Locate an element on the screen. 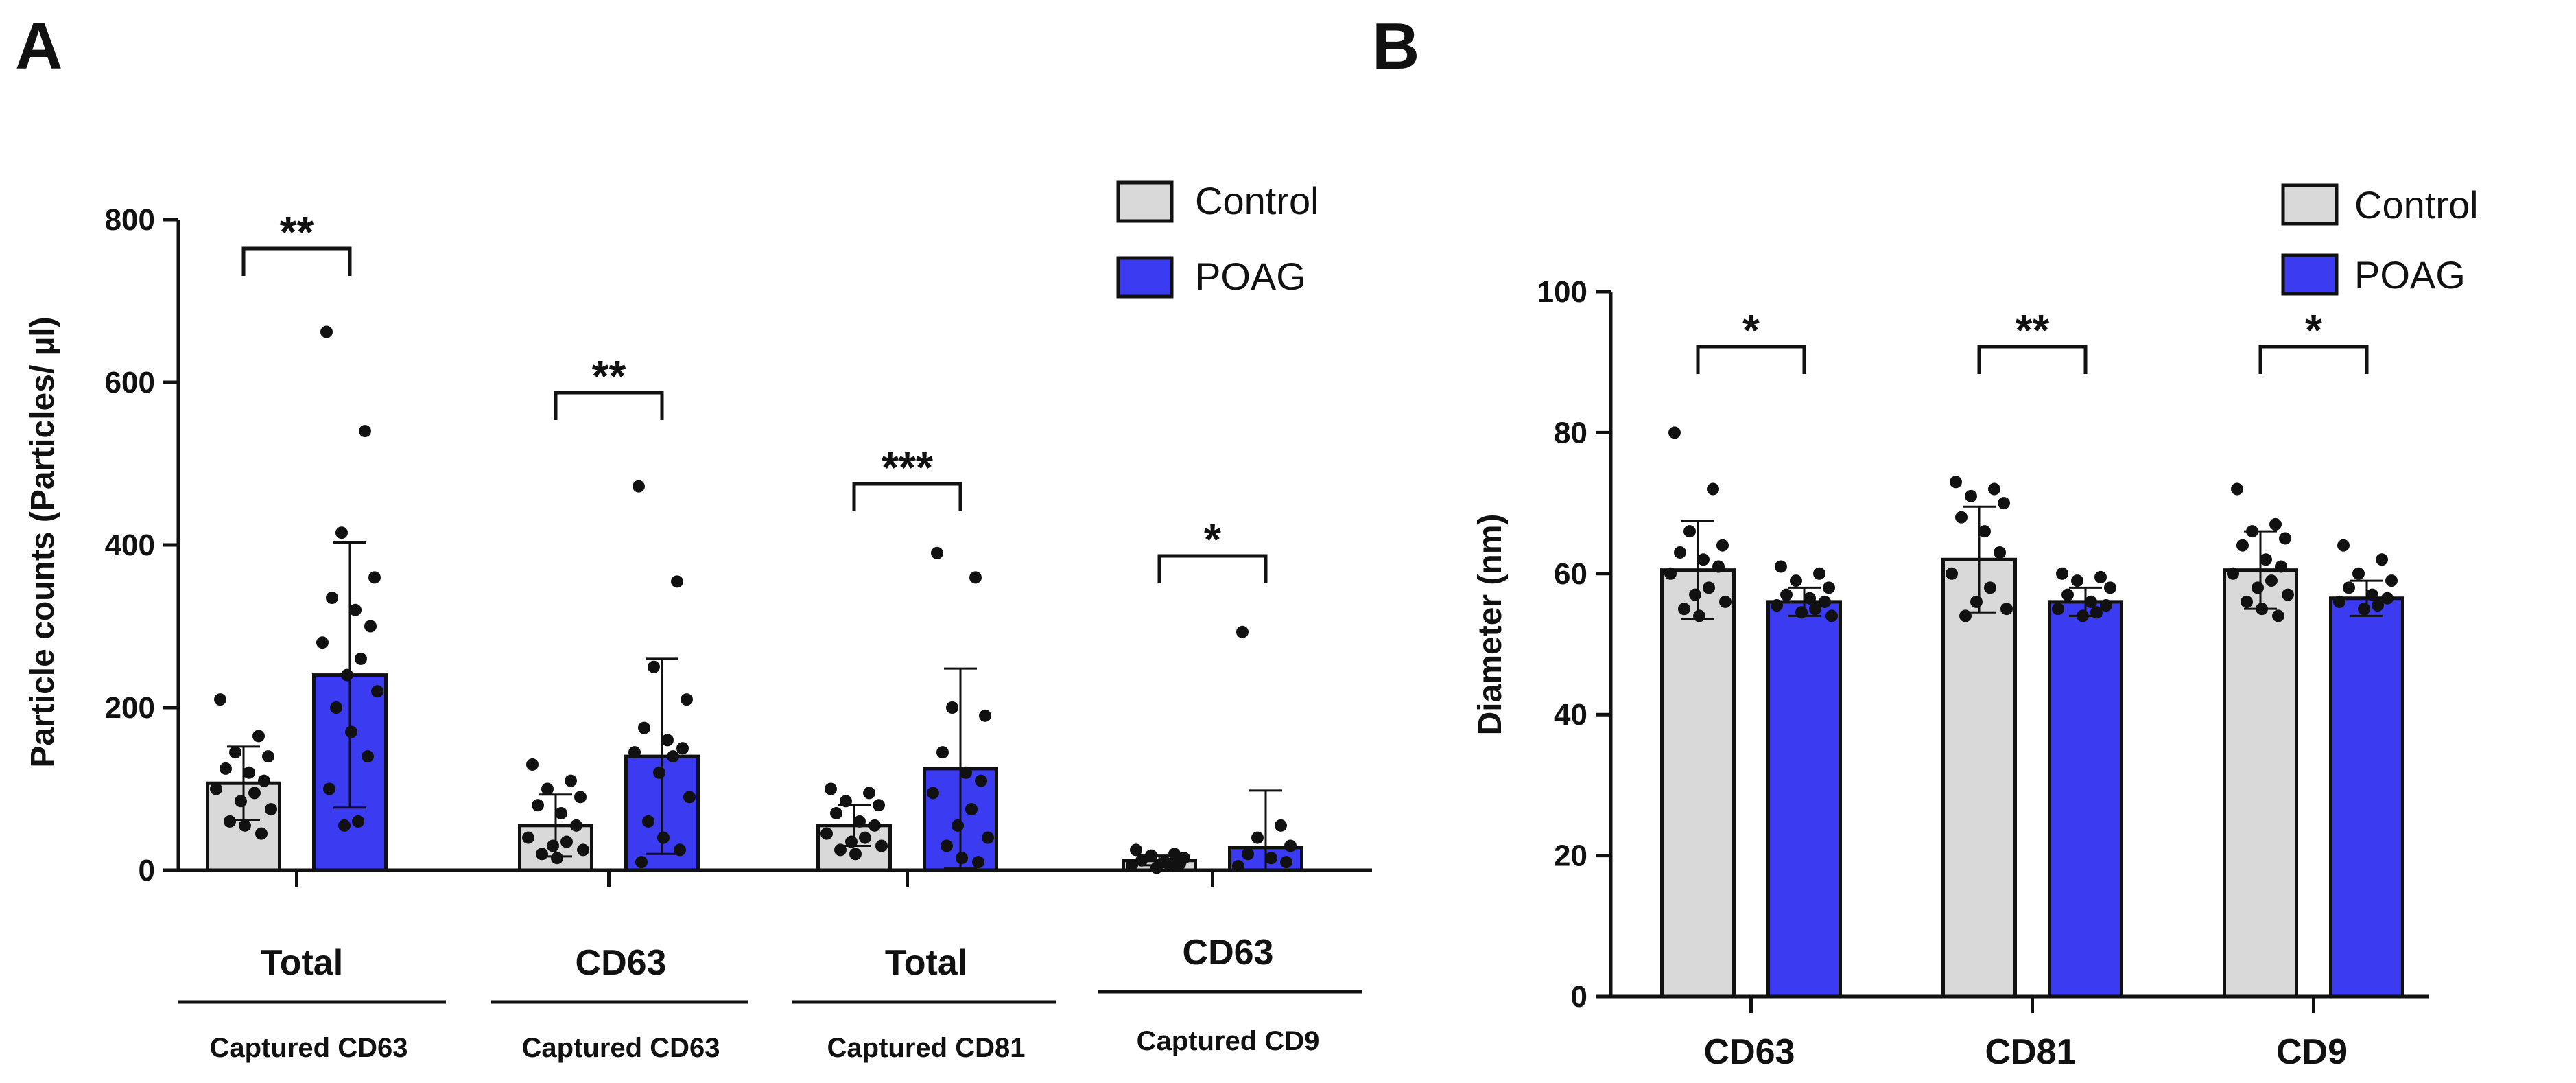 Image resolution: width=2576 pixels, height=1083 pixels. legend-swatch-poag is located at coordinates (1145, 277).